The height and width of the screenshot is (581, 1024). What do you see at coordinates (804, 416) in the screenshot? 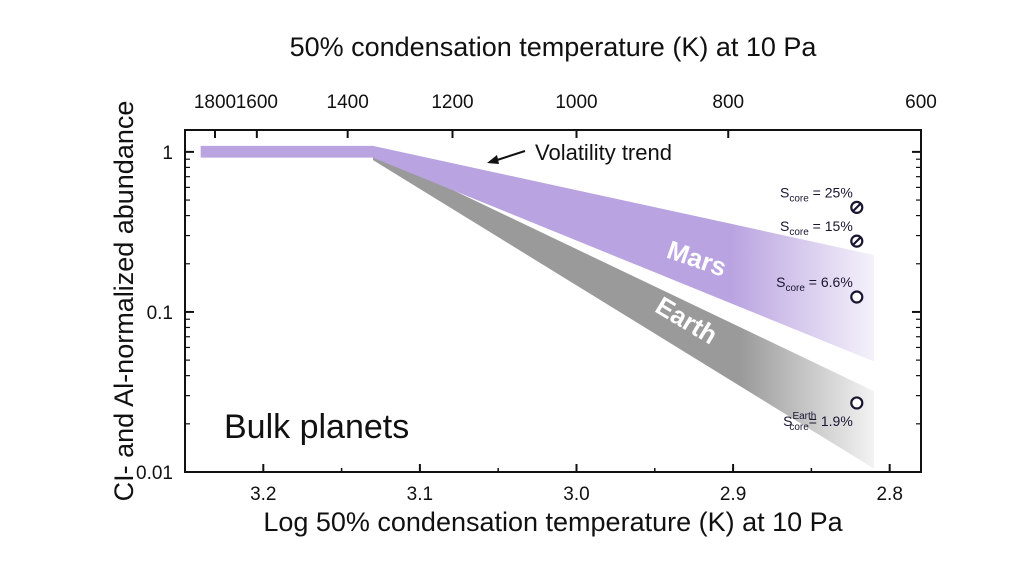
I see `label-sup: Earth` at bounding box center [804, 416].